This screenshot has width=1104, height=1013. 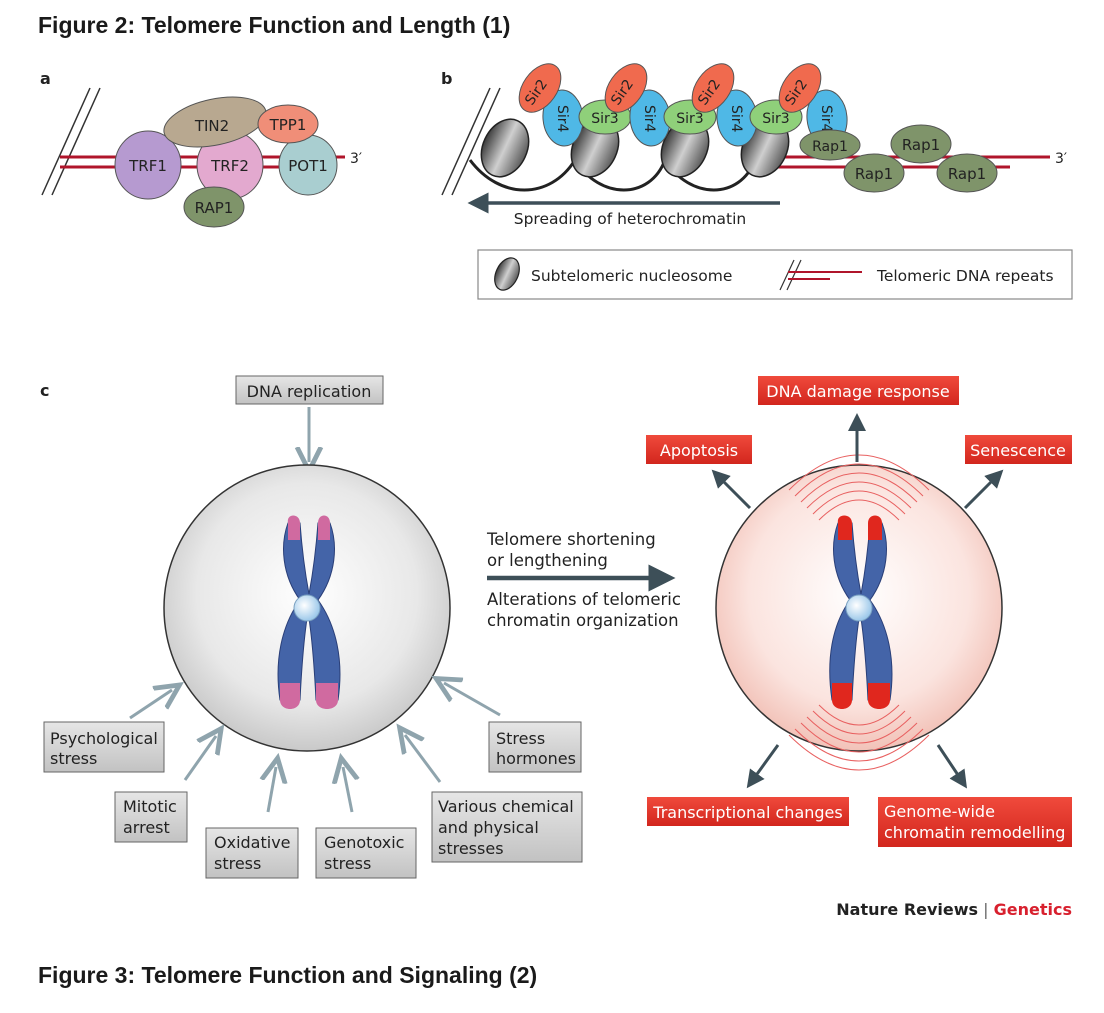 What do you see at coordinates (907, 909) in the screenshot?
I see `journal-name: Nature Reviews` at bounding box center [907, 909].